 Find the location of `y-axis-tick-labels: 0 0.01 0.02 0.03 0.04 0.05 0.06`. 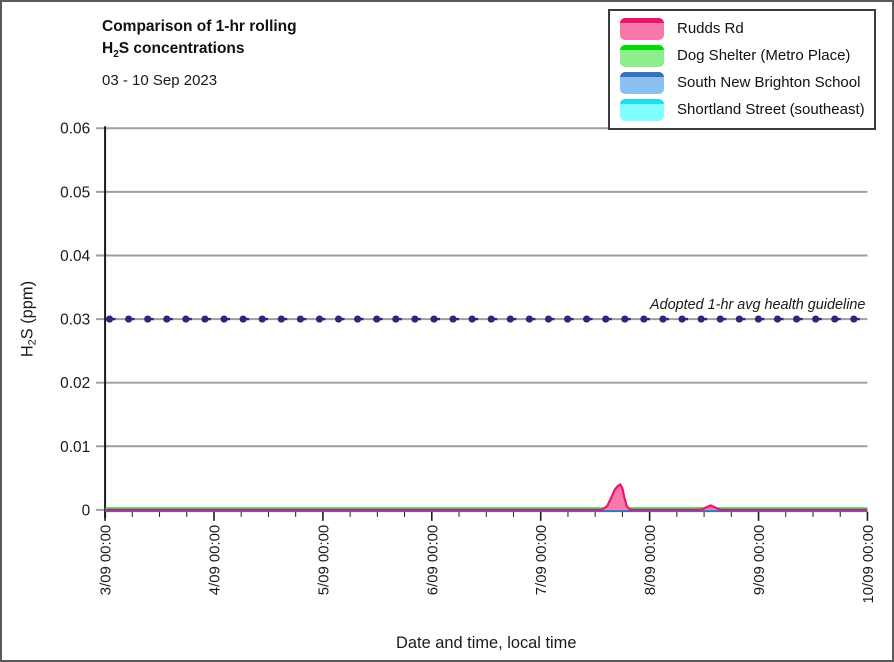

y-axis-tick-labels: 0 0.01 0.02 0.03 0.04 0.05 0.06 is located at coordinates (75, 320).